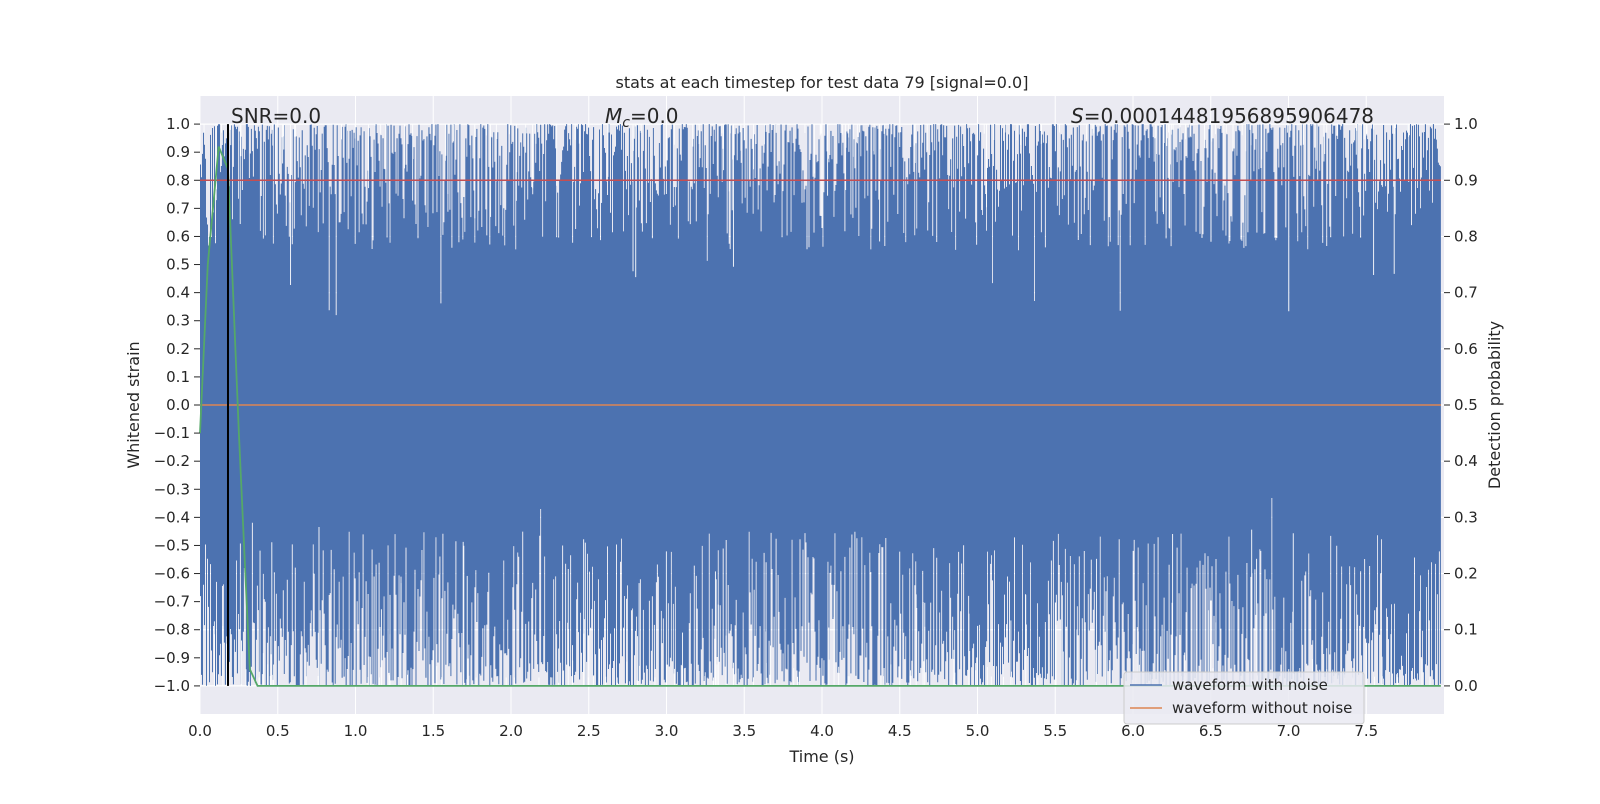 The image size is (1600, 804). I want to click on x-tick-label: 1.0, so click(356, 731).